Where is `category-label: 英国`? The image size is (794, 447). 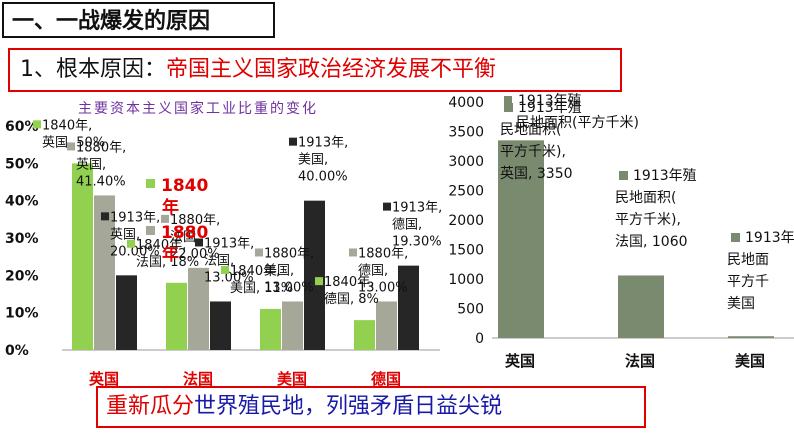 category-label: 英国 is located at coordinates (520, 361).